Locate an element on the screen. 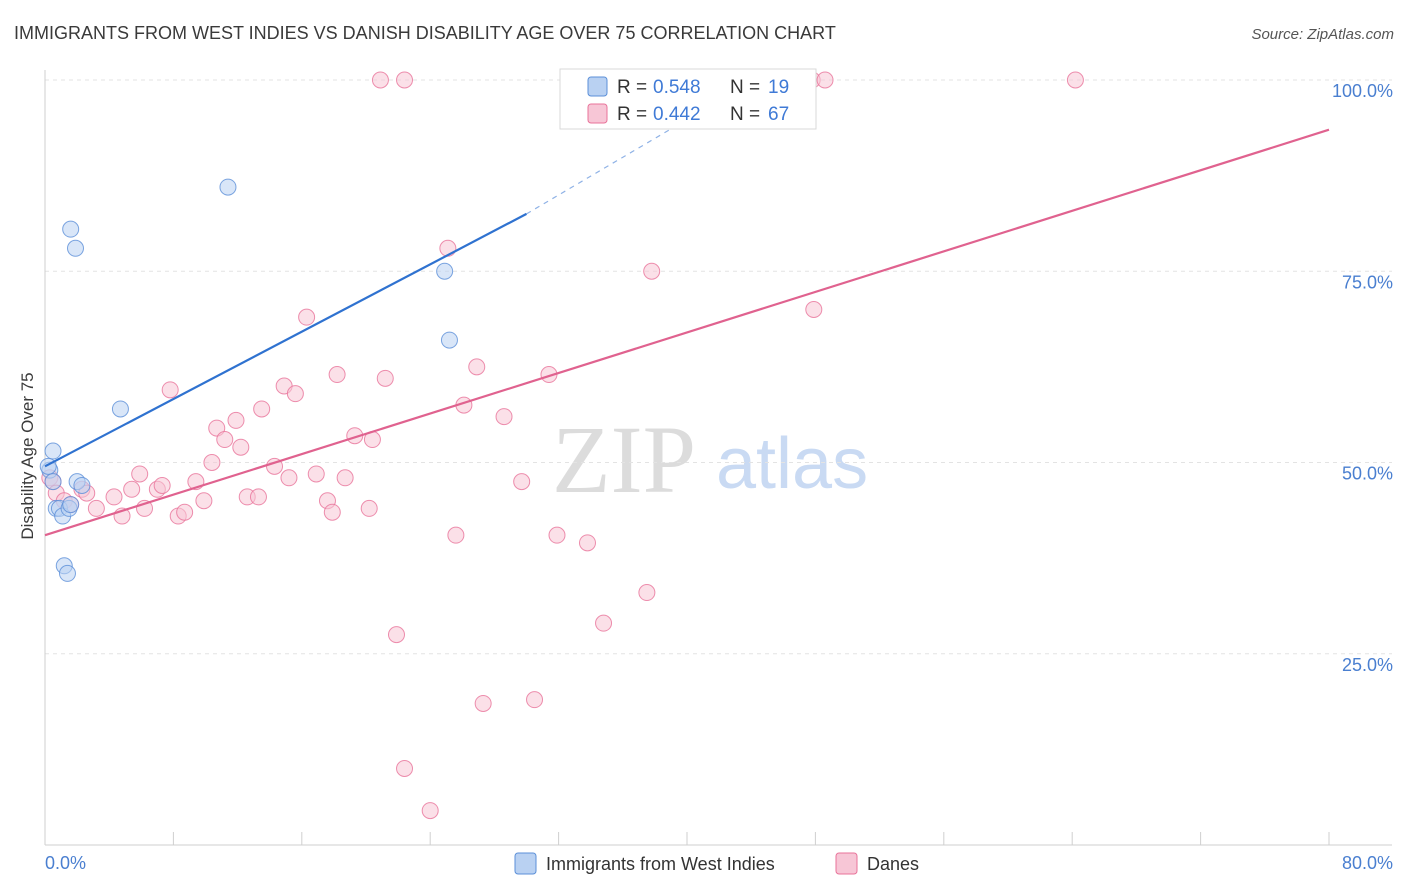 The height and width of the screenshot is (892, 1406). bottom-legend: Immigrants from West Indies Danes is located at coordinates (716, 863).